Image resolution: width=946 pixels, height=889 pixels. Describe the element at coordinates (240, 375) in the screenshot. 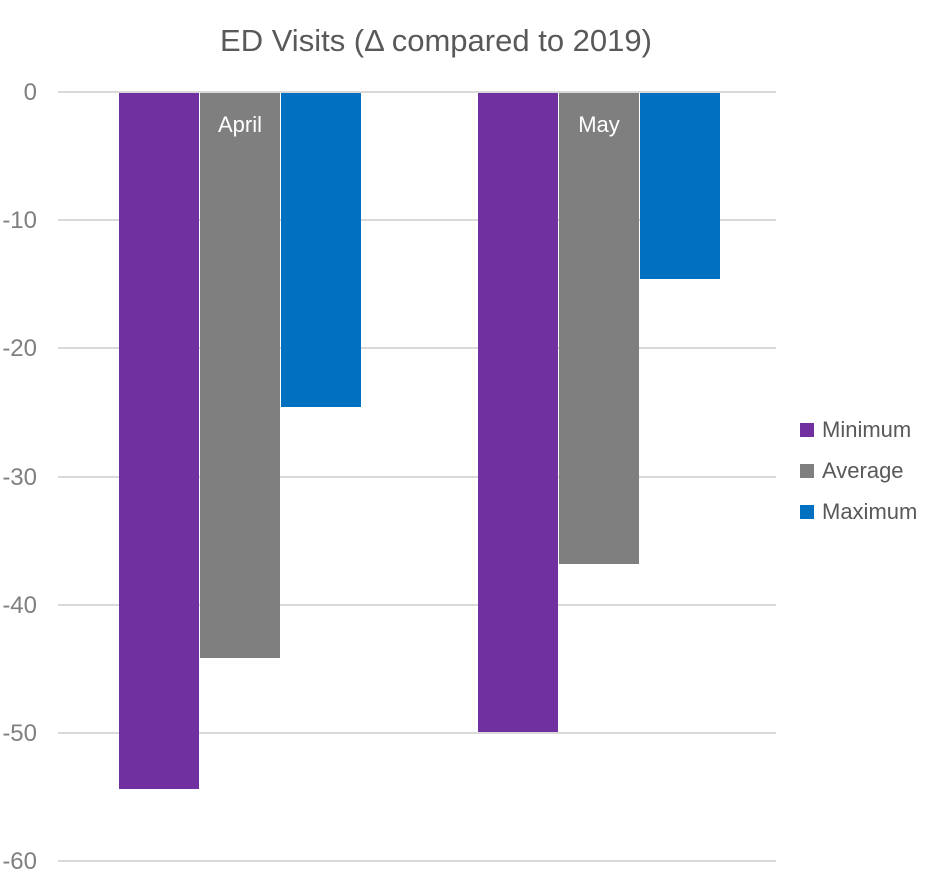

I see `bar-average-april` at that location.